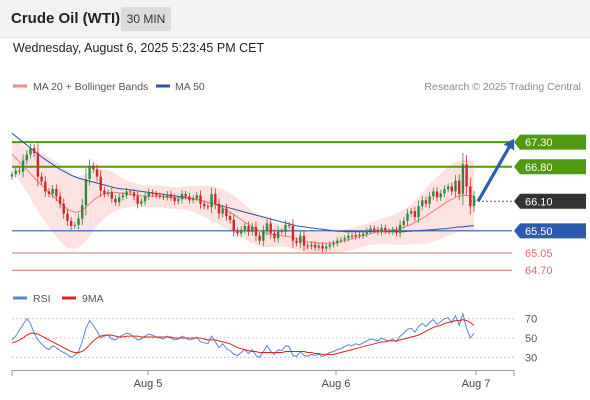 The height and width of the screenshot is (400, 590). Describe the element at coordinates (146, 19) in the screenshot. I see `timeframe-button: 30 MIN` at that location.